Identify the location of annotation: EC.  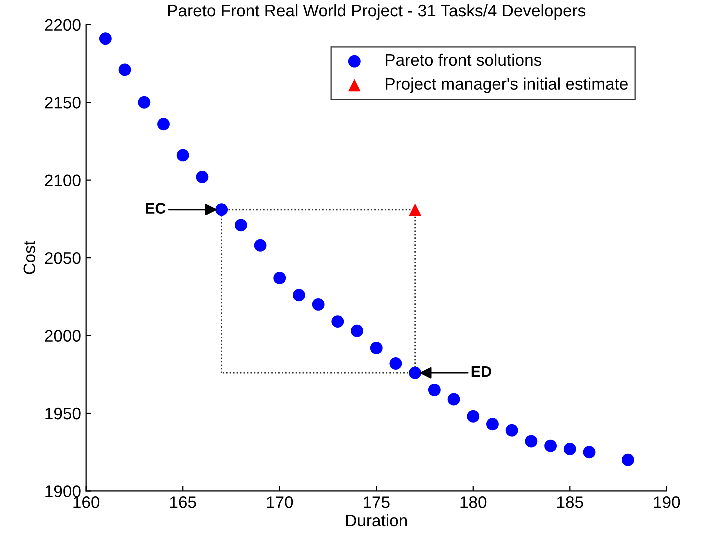
(156, 208).